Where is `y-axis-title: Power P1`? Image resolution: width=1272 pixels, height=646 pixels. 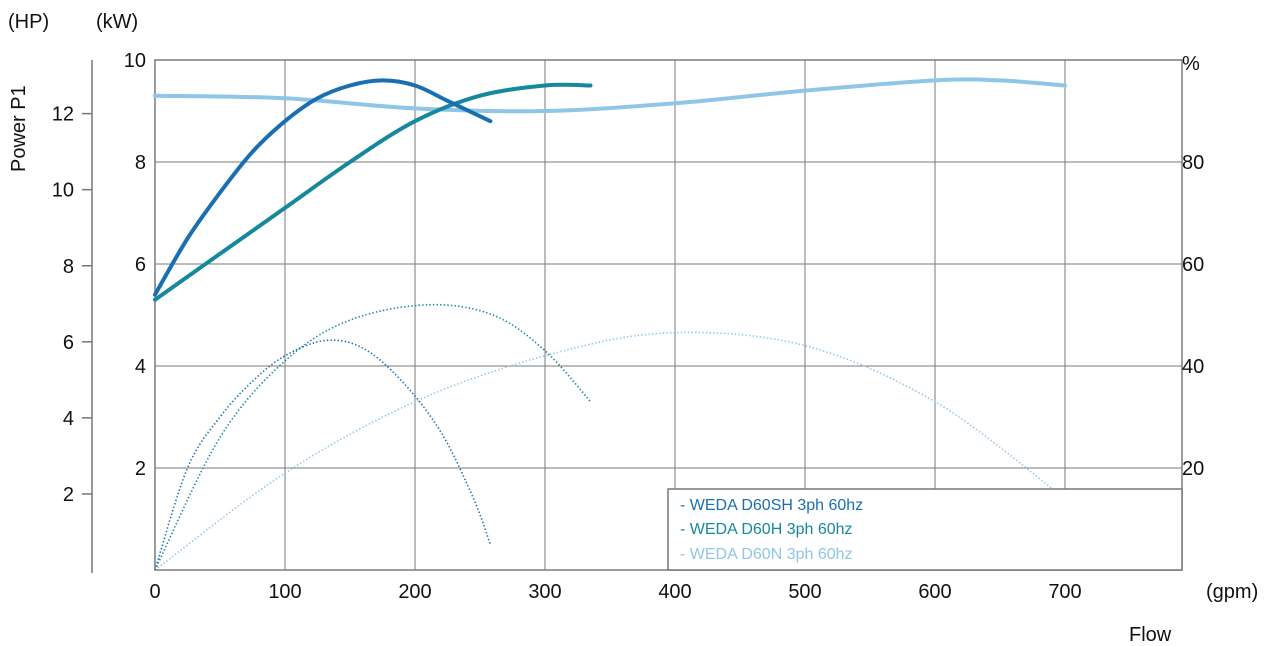 y-axis-title: Power P1 is located at coordinates (19, 128).